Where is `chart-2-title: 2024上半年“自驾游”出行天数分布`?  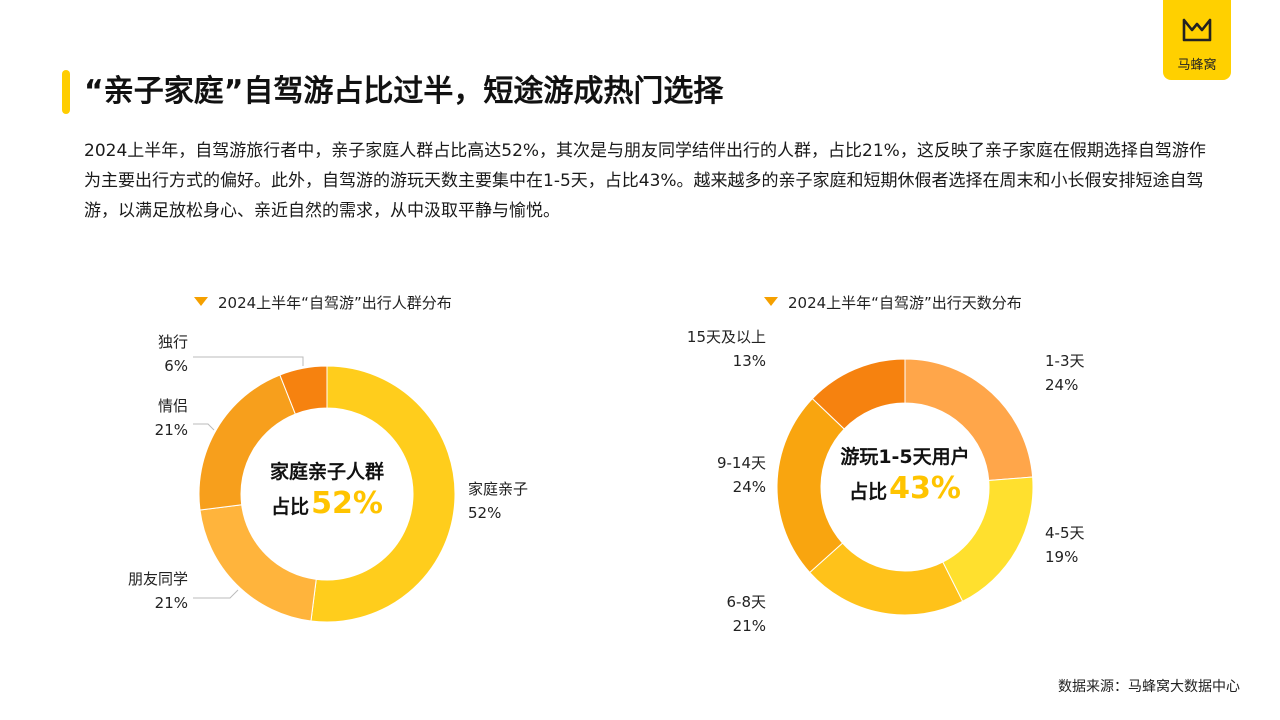
chart-2-title: 2024上半年“自驾游”出行天数分布 is located at coordinates (893, 303).